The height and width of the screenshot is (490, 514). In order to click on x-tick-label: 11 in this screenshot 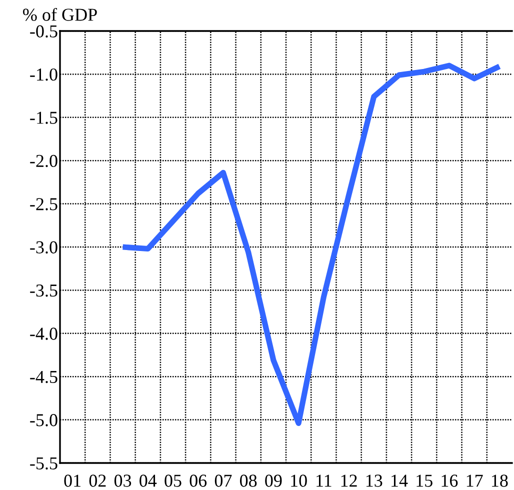, I will do `click(324, 480)`.